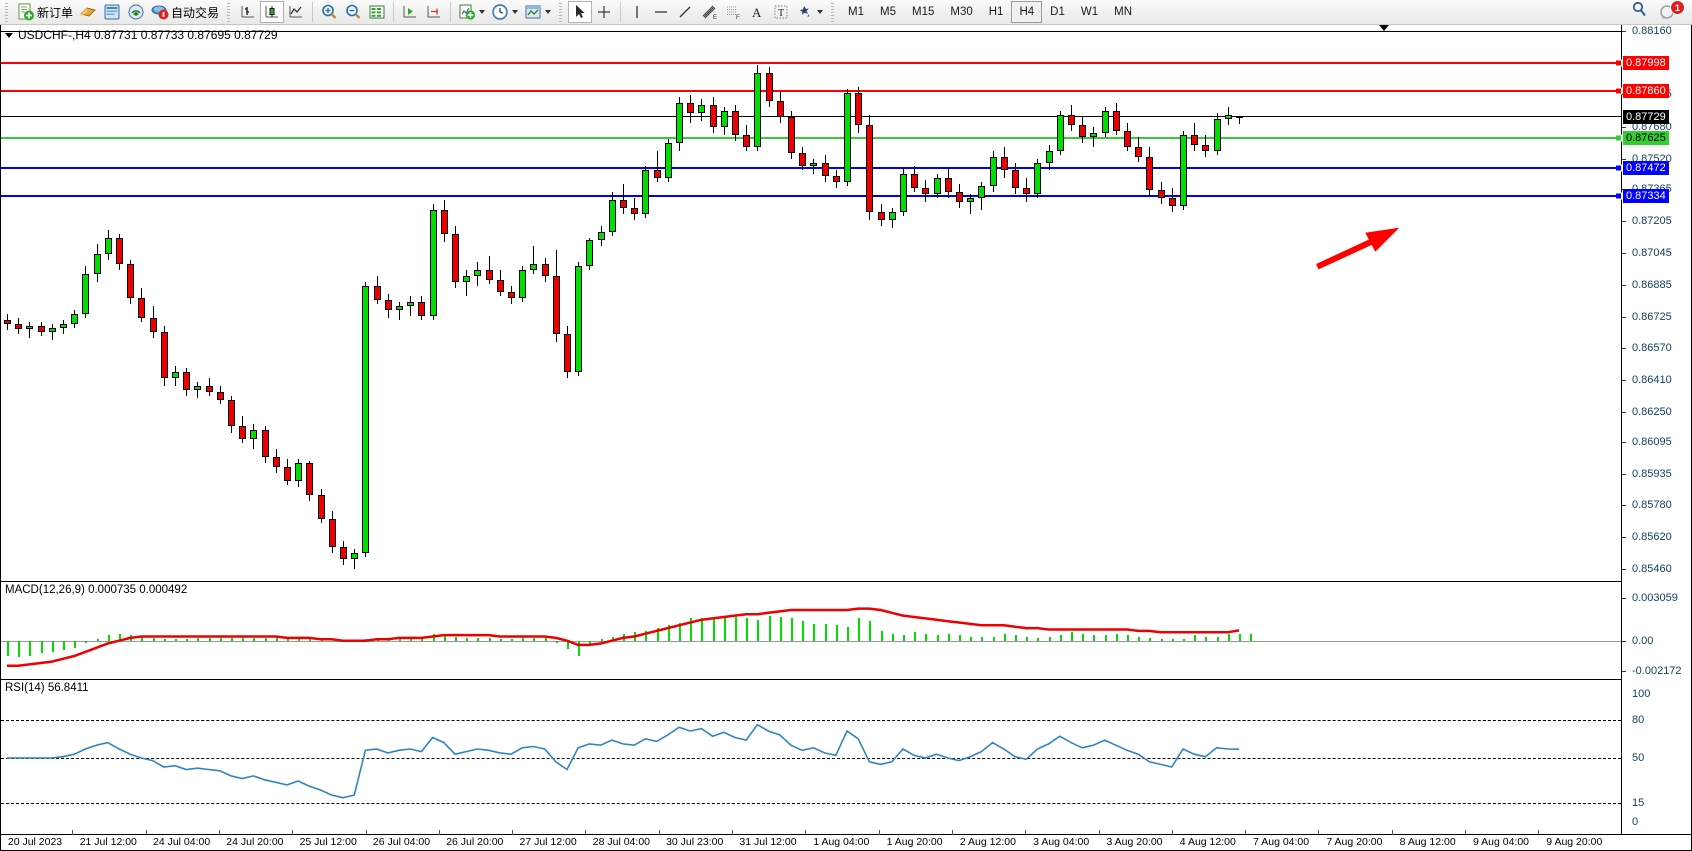  What do you see at coordinates (353, 12) in the screenshot?
I see `zoom-out-icon` at bounding box center [353, 12].